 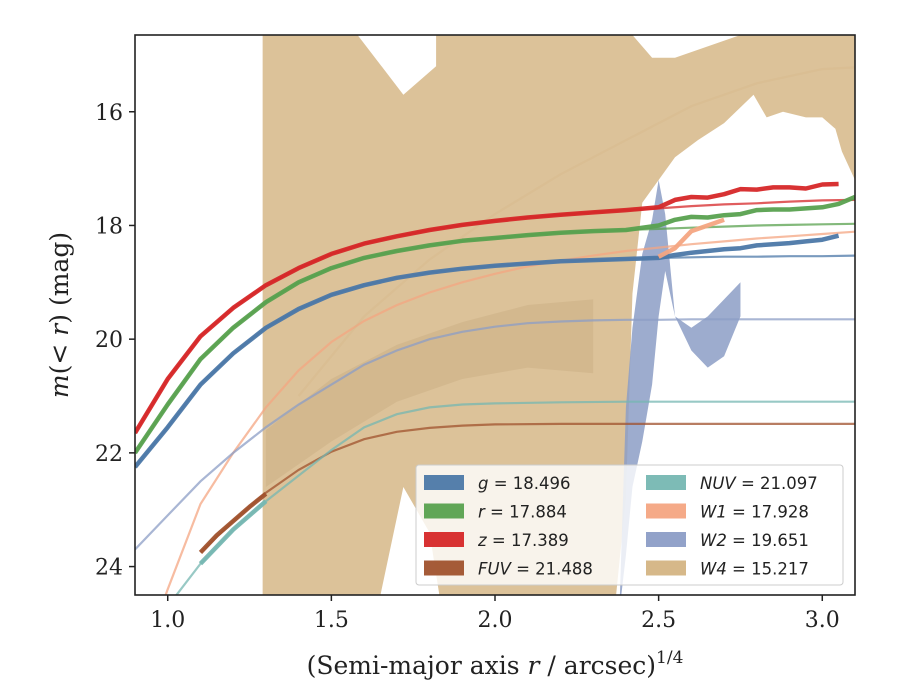 I want to click on legend-swatch-r, so click(x=444, y=511).